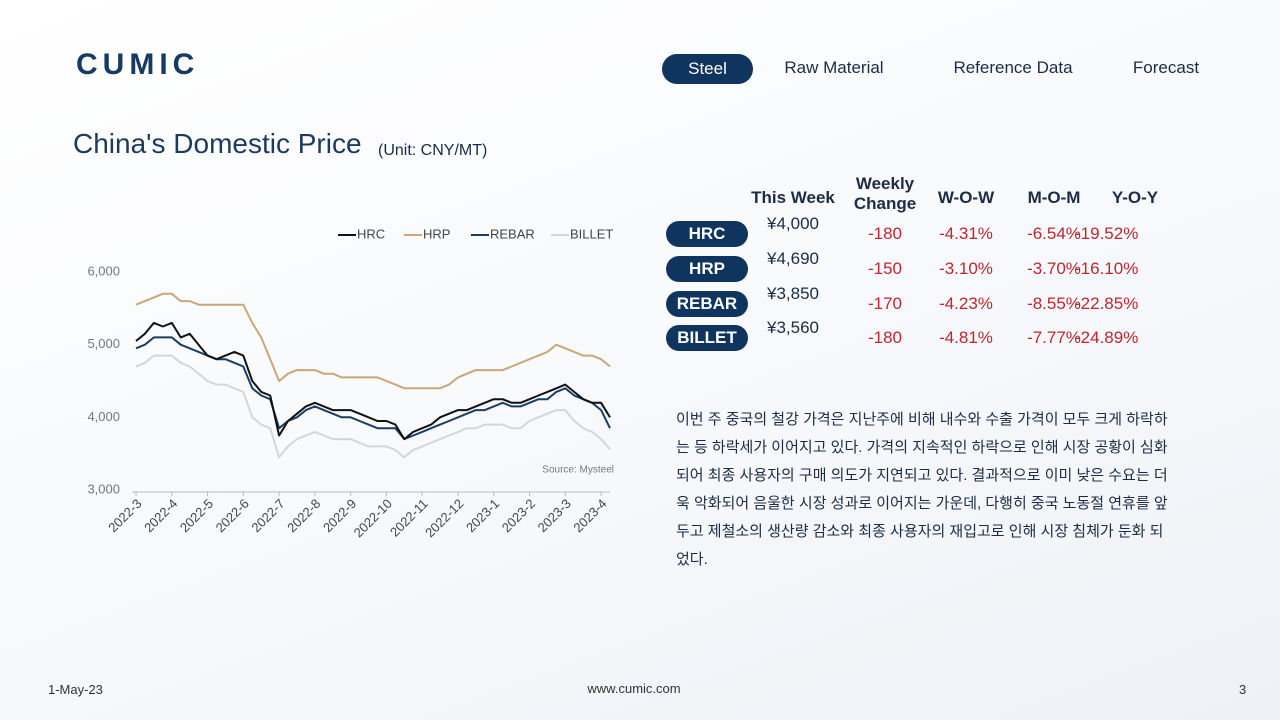 Image resolution: width=1280 pixels, height=720 pixels. What do you see at coordinates (834, 67) in the screenshot?
I see `nav-item: Raw Material` at bounding box center [834, 67].